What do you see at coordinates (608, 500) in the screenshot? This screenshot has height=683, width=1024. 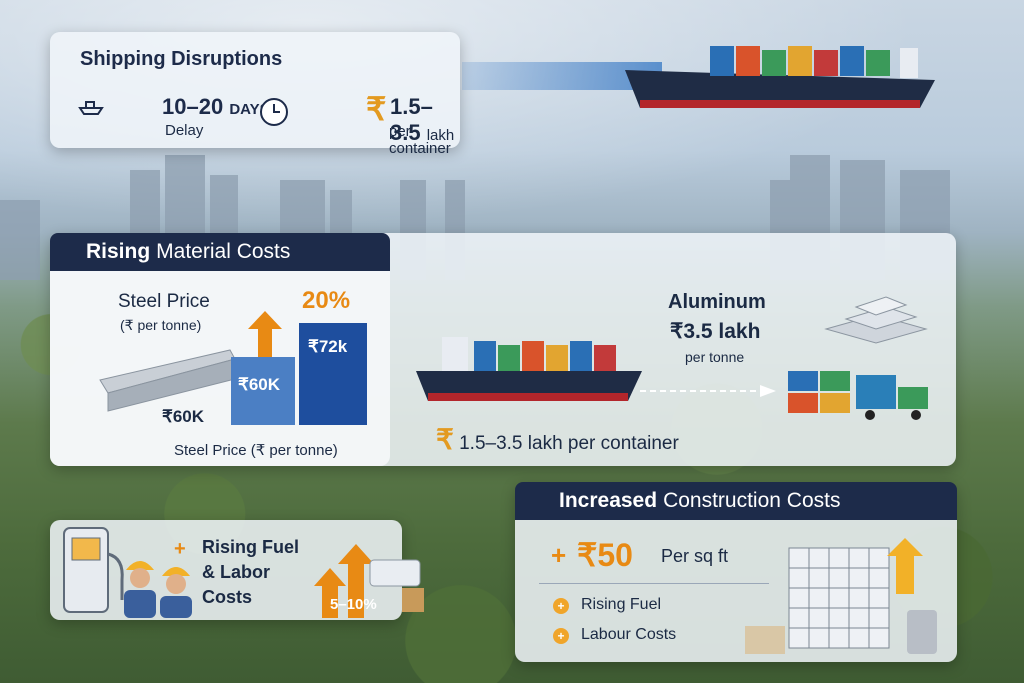 I see `construction-title-bold: Increased` at bounding box center [608, 500].